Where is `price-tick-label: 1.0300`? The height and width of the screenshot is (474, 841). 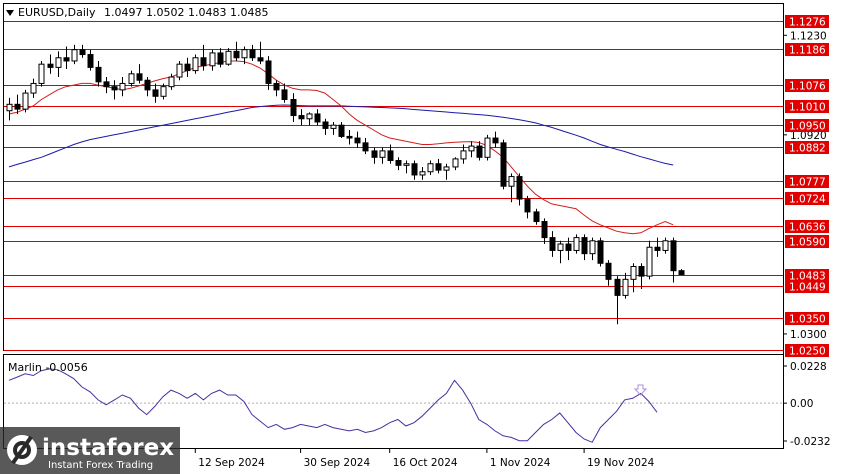 price-tick-label: 1.0300 is located at coordinates (808, 335).